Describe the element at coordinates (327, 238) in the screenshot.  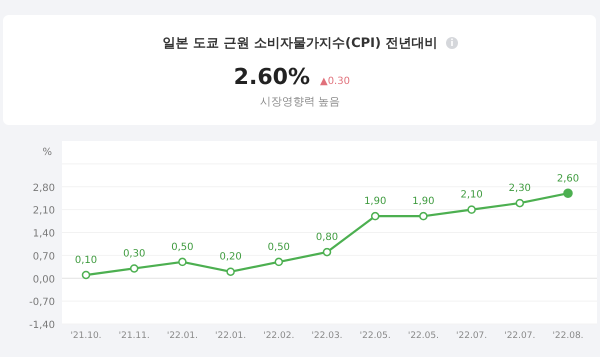
I see `data-label: 0,80` at that location.